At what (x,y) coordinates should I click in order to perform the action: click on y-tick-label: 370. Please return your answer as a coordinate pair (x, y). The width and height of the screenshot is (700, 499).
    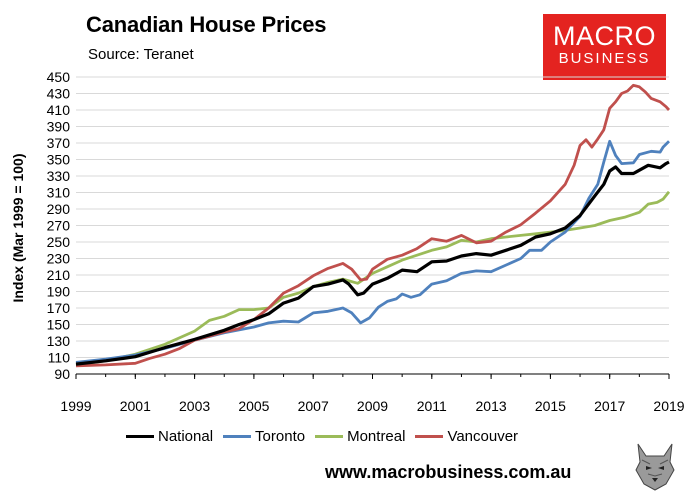
    Looking at the image, I should click on (59, 143).